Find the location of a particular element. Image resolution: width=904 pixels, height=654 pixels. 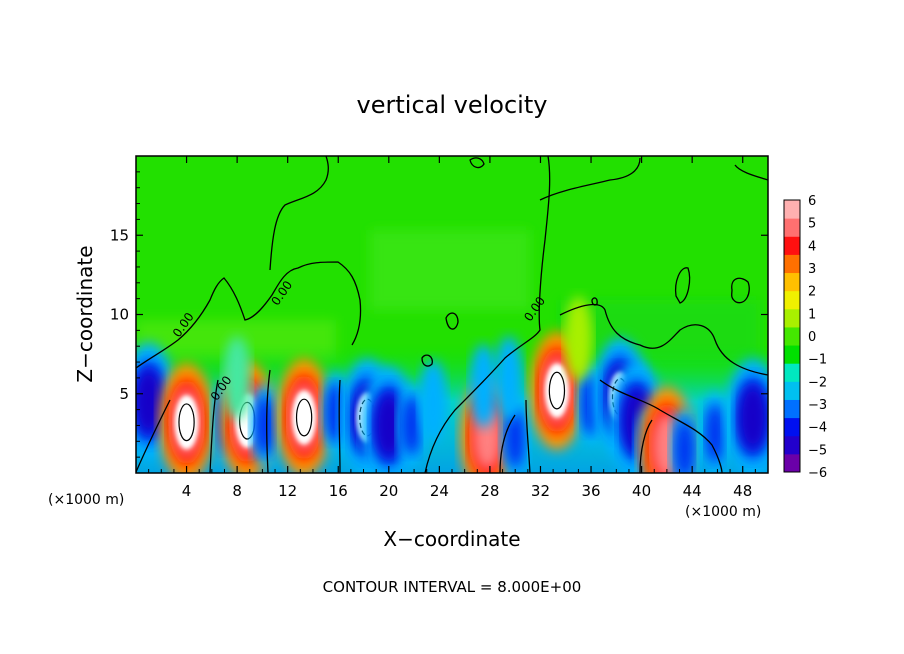

colorbar-label: 4 is located at coordinates (812, 246).